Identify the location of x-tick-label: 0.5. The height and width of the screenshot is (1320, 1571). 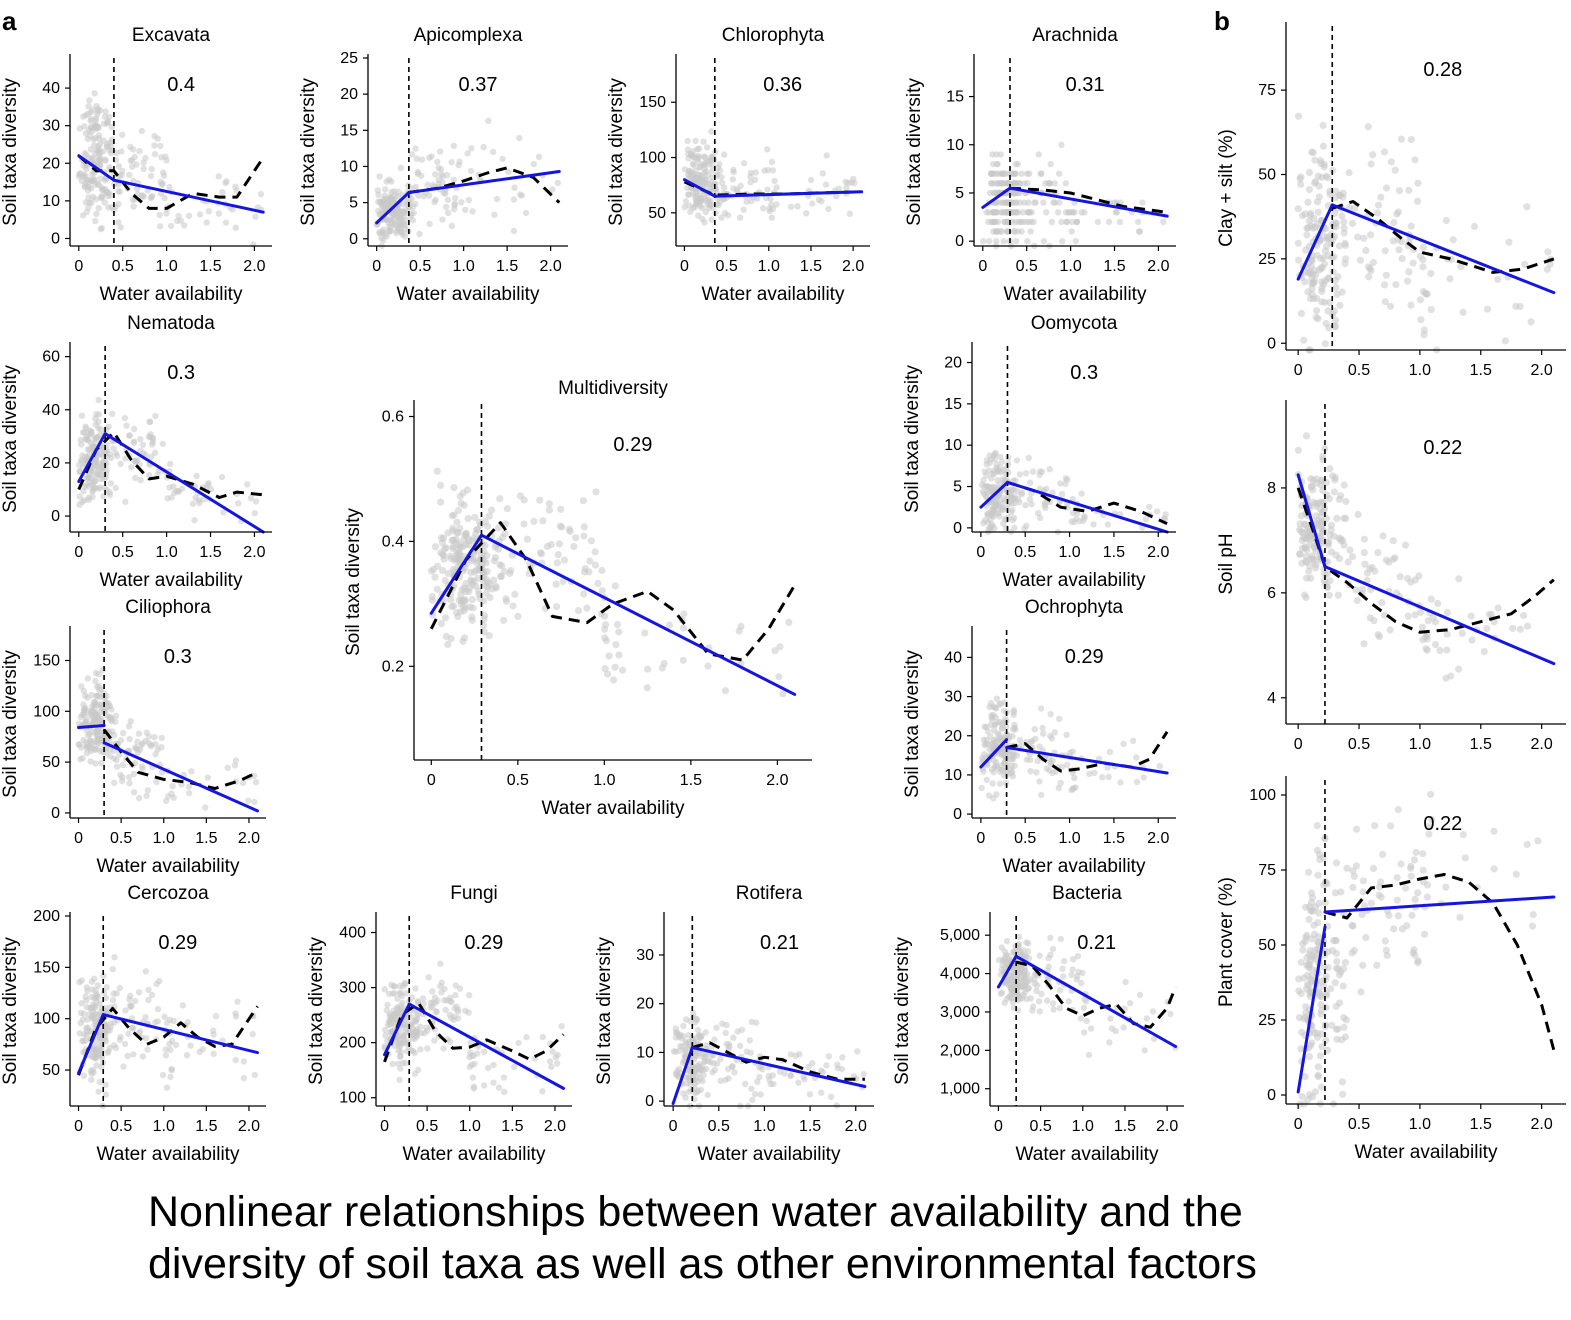
(518, 780).